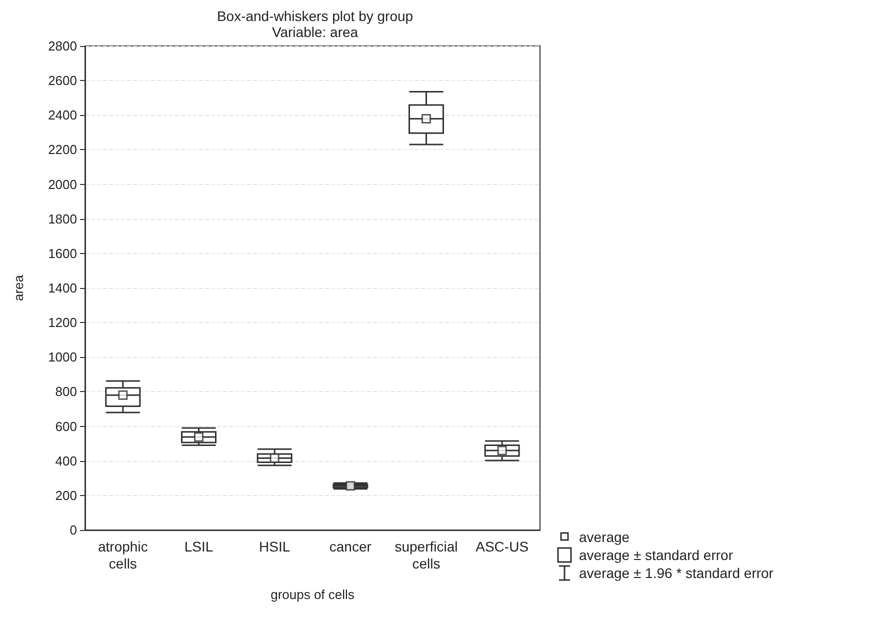 This screenshot has width=880, height=619. I want to click on y-tick-label: 1000, so click(62, 357).